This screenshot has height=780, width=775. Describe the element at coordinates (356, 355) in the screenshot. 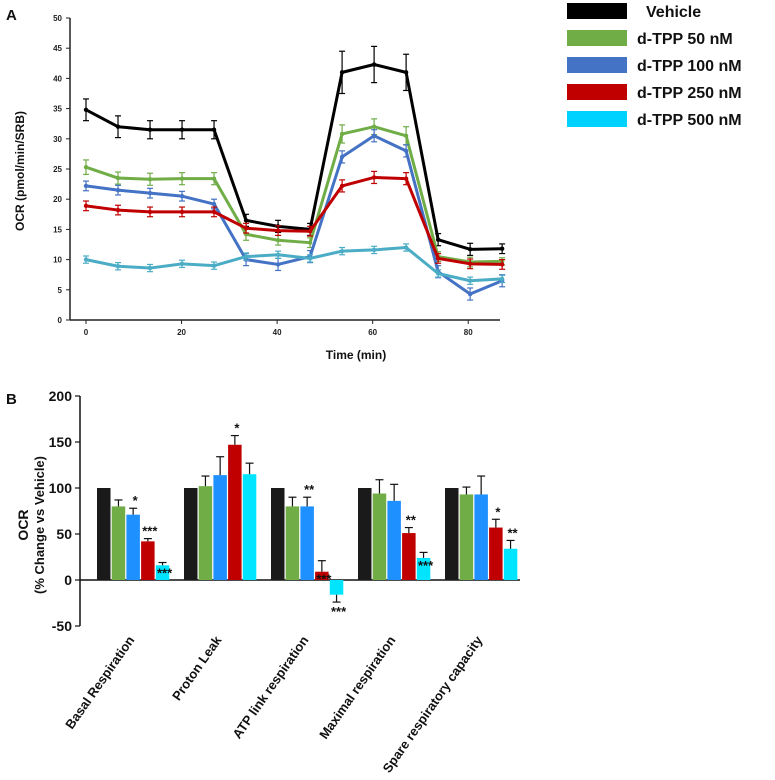

I see `panel-a-x-axis-label: Time (min)` at that location.